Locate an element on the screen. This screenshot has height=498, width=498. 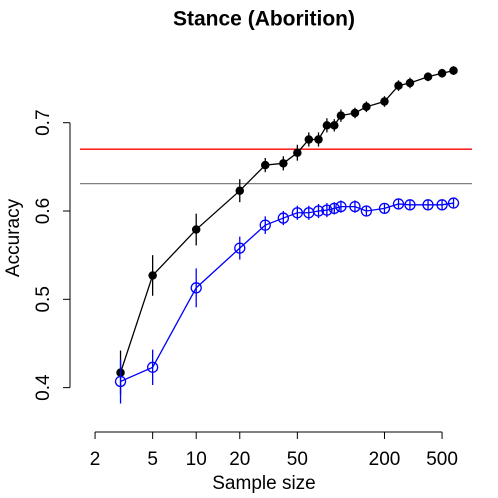
x-tick-label: 2 is located at coordinates (95, 459).